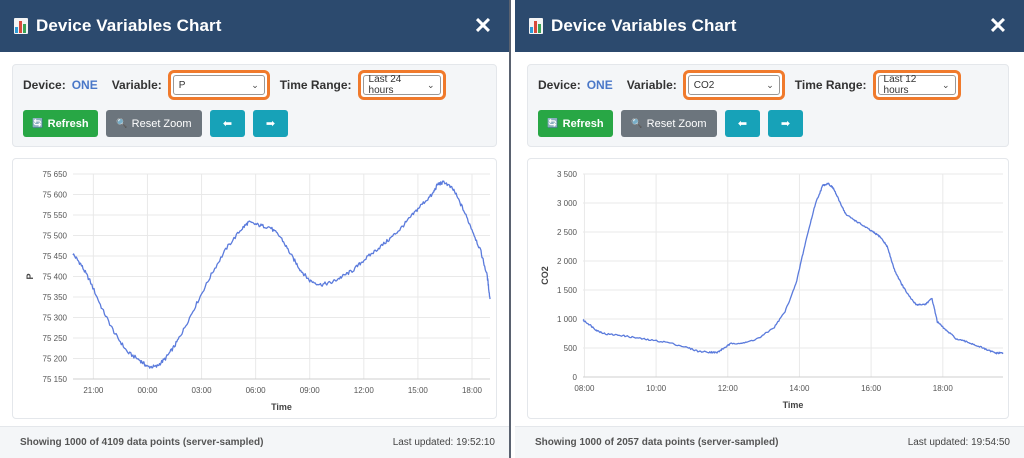  I want to click on x-tick-label: 03:00, so click(202, 390).